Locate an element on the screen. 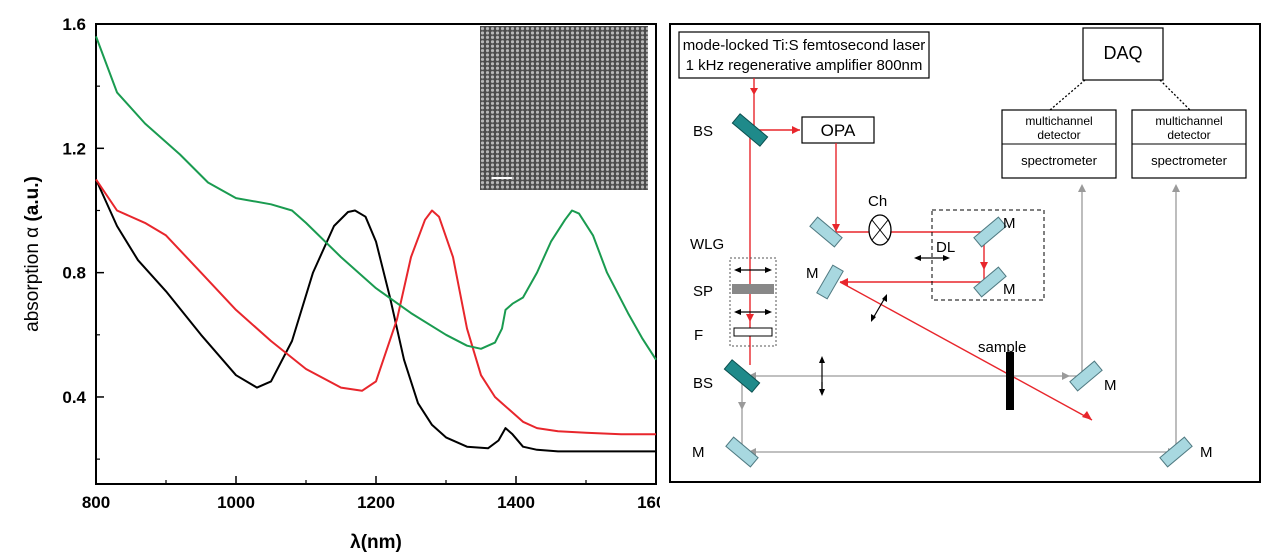  daq-label: DAQ is located at coordinates (1122, 53).